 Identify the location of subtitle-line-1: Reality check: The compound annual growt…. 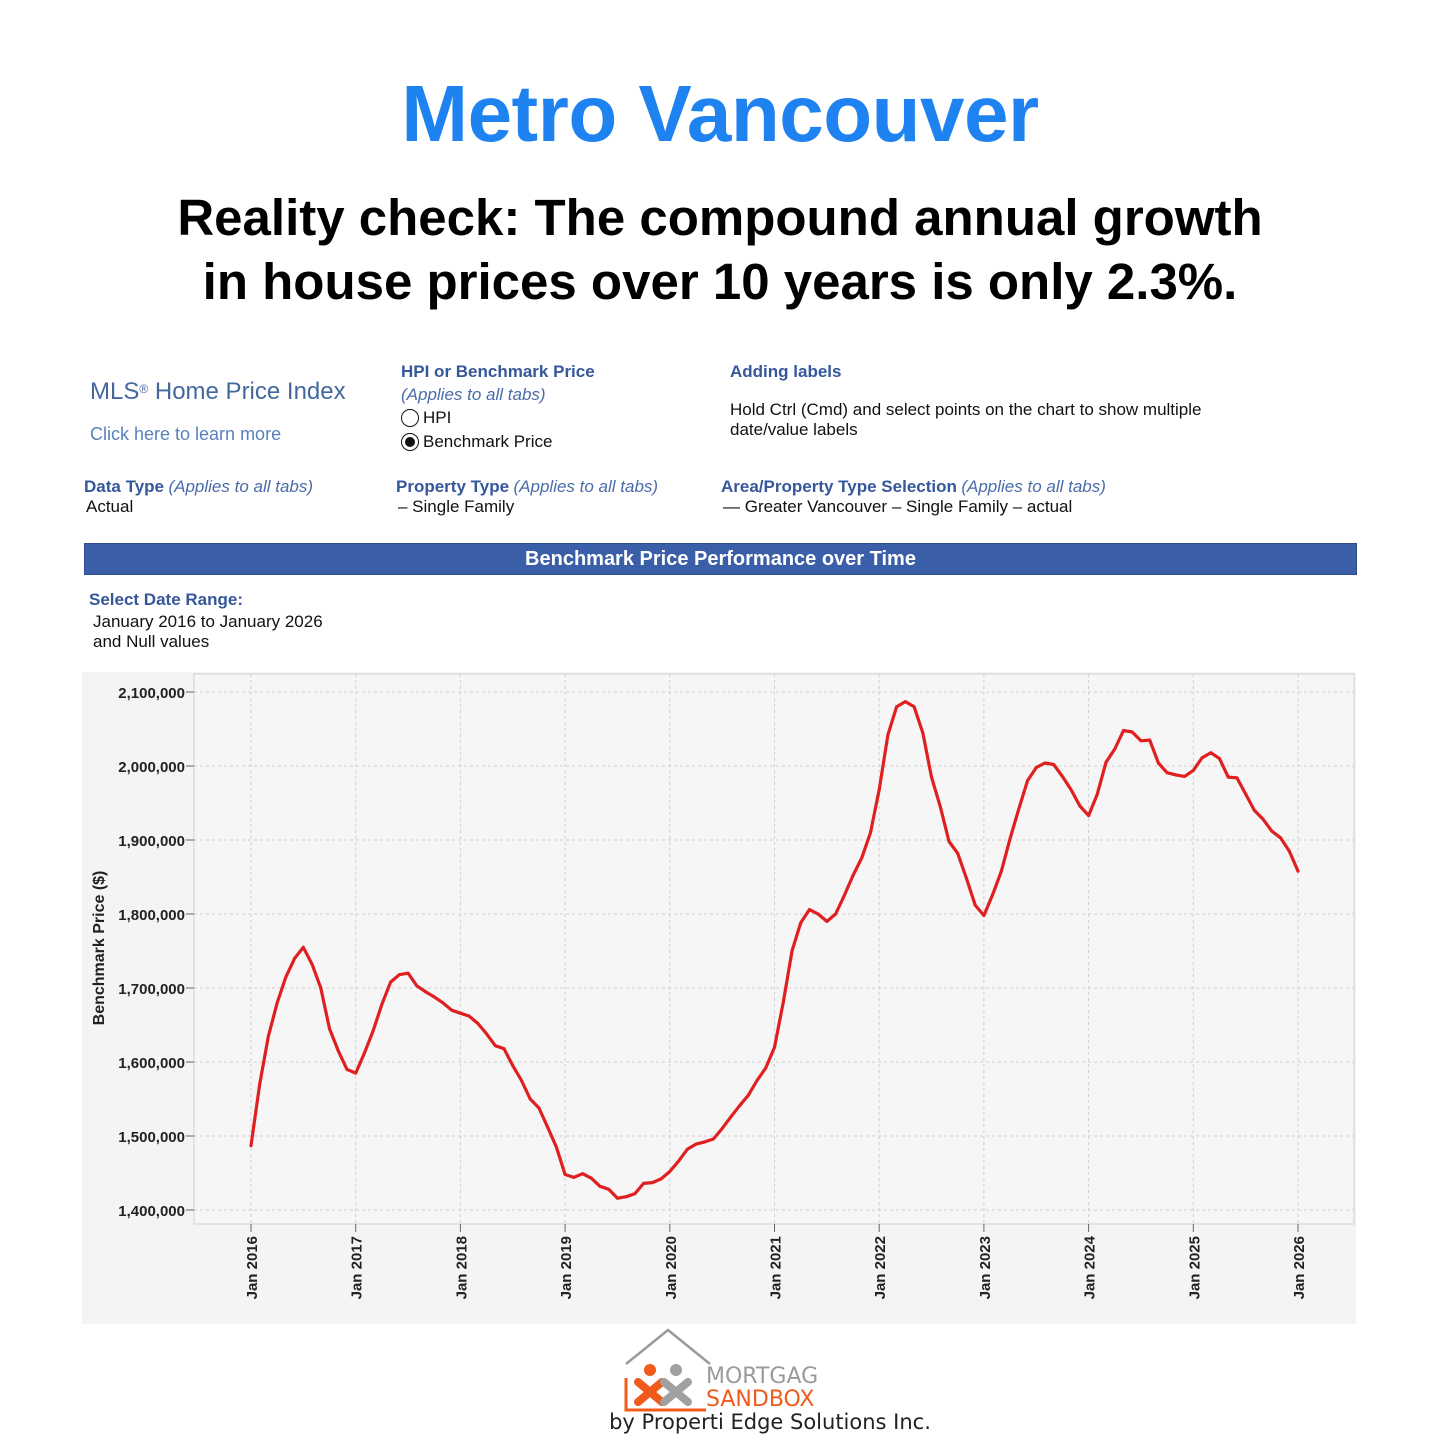
(720, 217).